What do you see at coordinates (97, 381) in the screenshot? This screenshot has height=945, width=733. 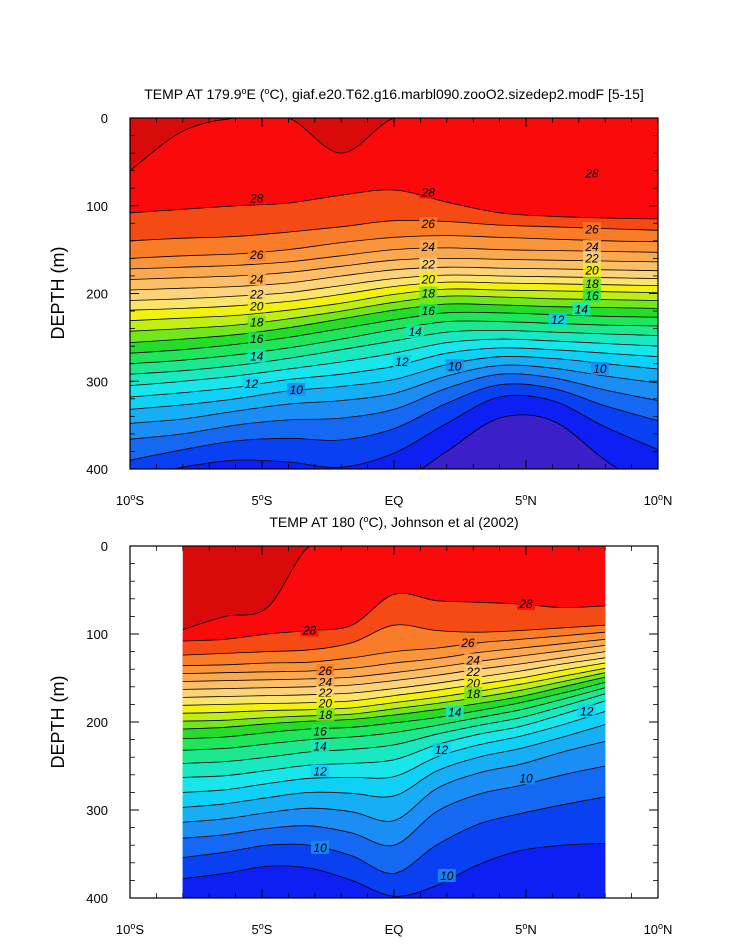 I see `top-ytick-label: 300` at bounding box center [97, 381].